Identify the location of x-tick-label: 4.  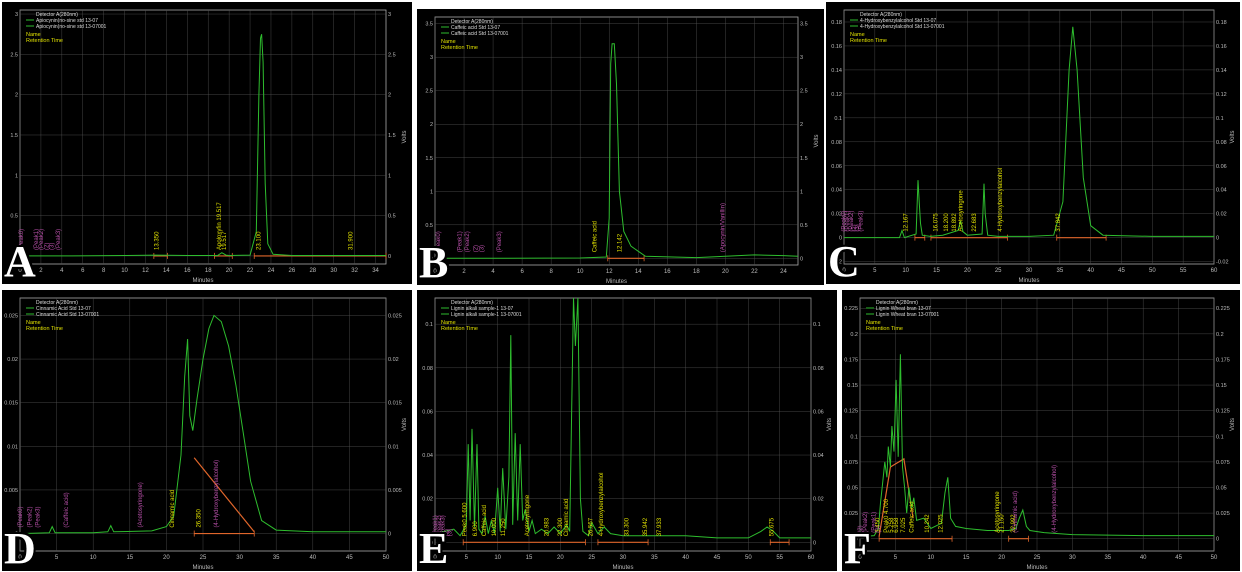
(62, 271).